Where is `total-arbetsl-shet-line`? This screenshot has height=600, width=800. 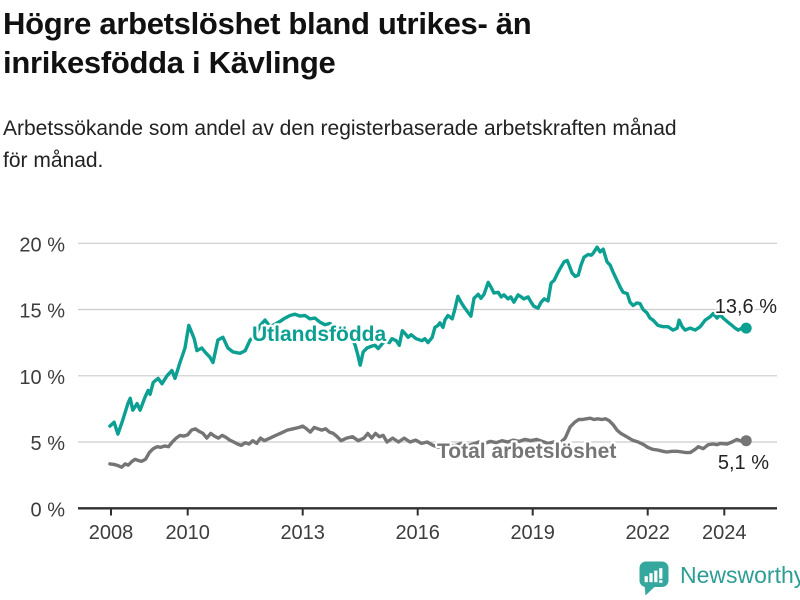
total-arbetsl-shet-line is located at coordinates (428, 442).